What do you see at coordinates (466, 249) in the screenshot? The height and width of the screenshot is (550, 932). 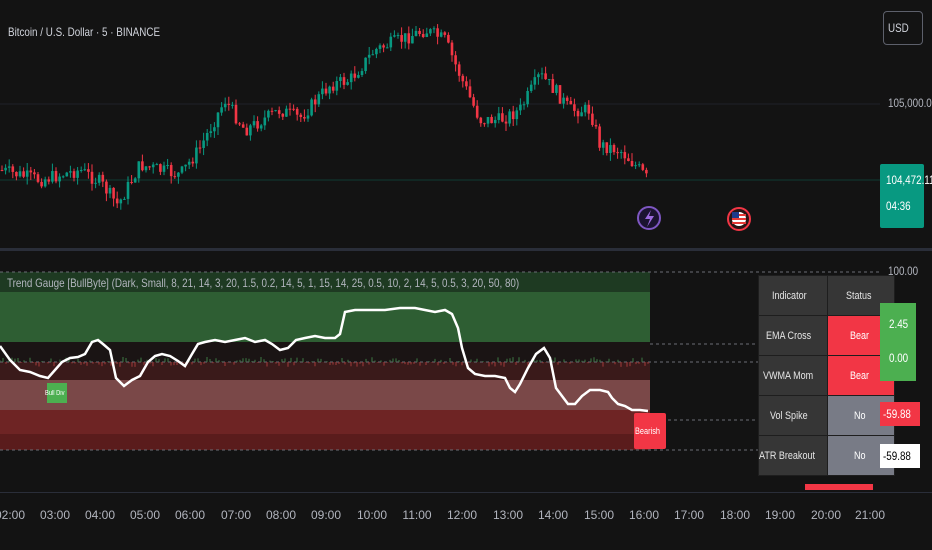 I see `pane-separator` at bounding box center [466, 249].